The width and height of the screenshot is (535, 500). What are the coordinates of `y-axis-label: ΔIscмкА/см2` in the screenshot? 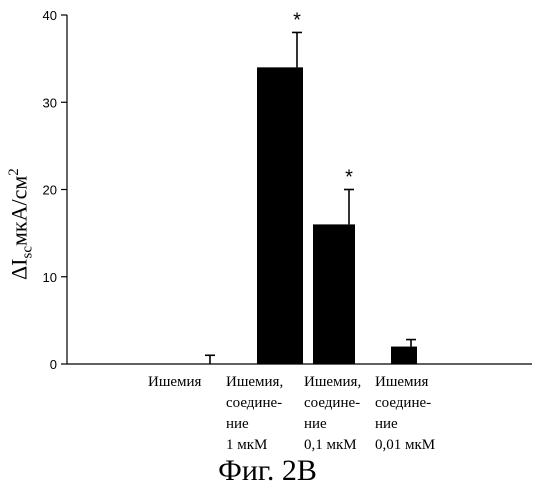 It's located at (21, 224).